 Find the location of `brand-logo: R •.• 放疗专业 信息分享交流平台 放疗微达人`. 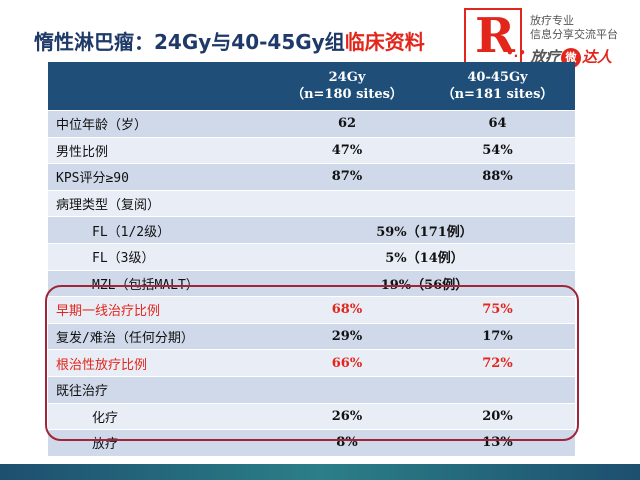

brand-logo: R •.• 放疗专业 信息分享交流平台 放疗微达人 is located at coordinates (550, 40).